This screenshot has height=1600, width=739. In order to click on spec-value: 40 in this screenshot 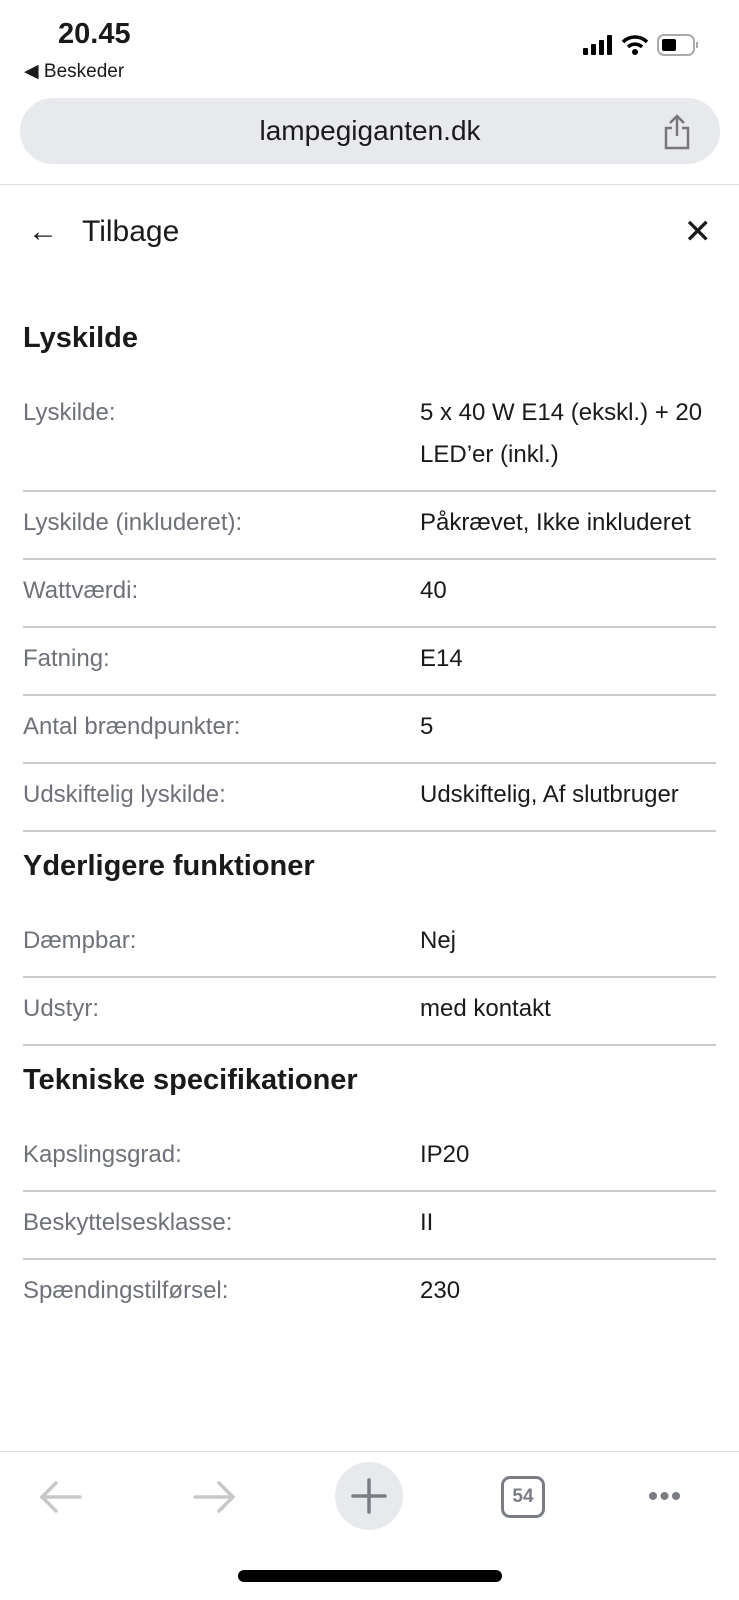, I will do `click(433, 590)`.